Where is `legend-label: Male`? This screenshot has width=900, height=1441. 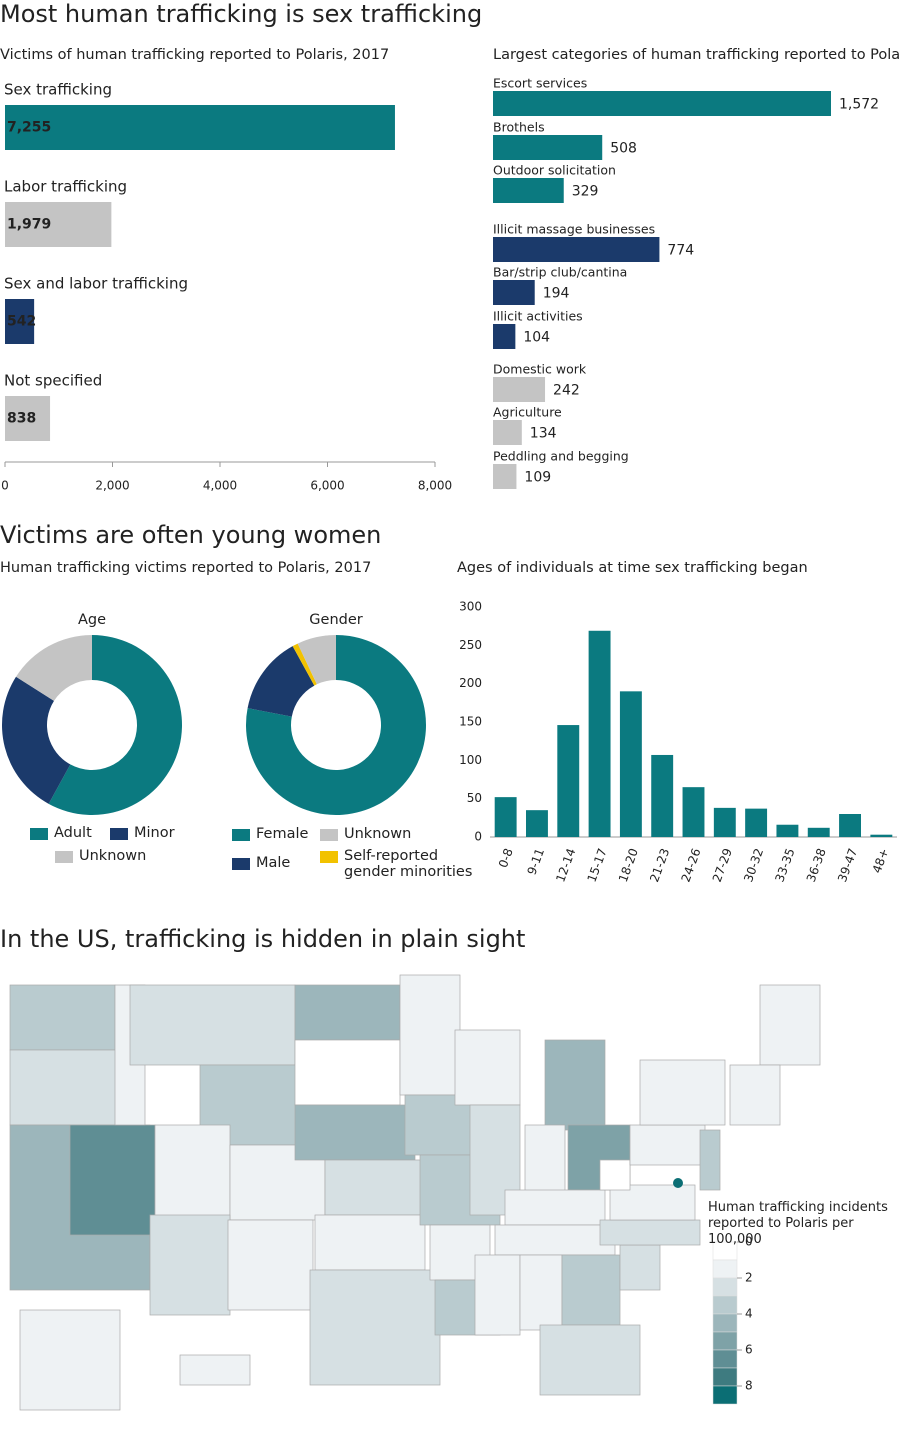 legend-label: Male is located at coordinates (273, 863).